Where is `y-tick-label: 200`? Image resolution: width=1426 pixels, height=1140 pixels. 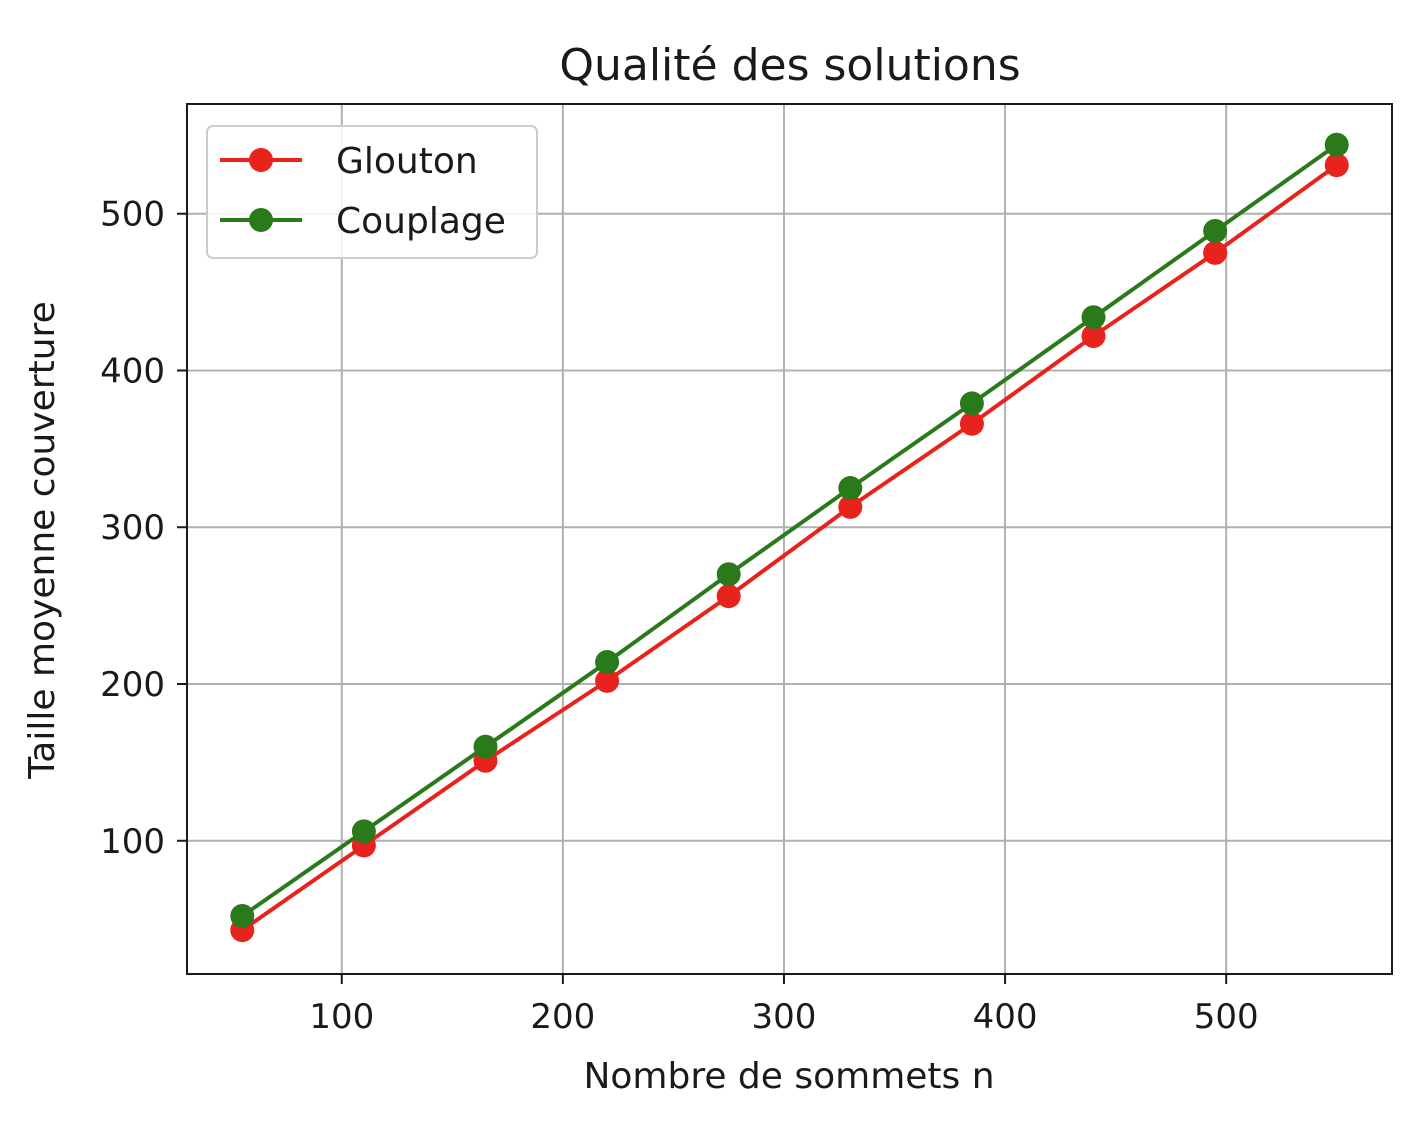 y-tick-label: 200 is located at coordinates (132, 685).